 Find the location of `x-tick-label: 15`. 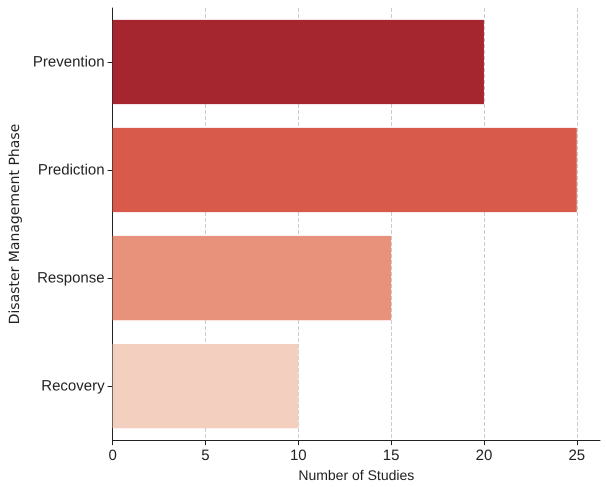

x-tick-label: 15 is located at coordinates (391, 455).